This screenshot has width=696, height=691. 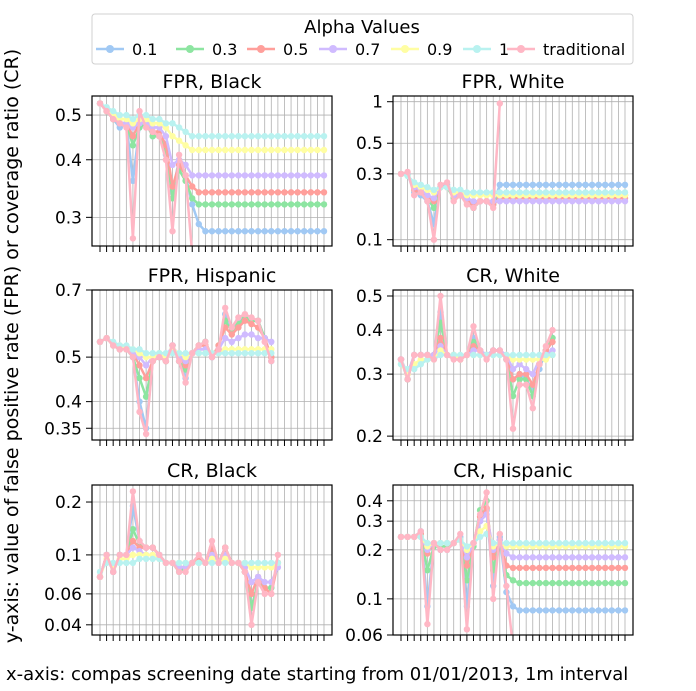 I want to click on y-axis: 0.1 0.3 0.5 1, so click(x=494, y=172).